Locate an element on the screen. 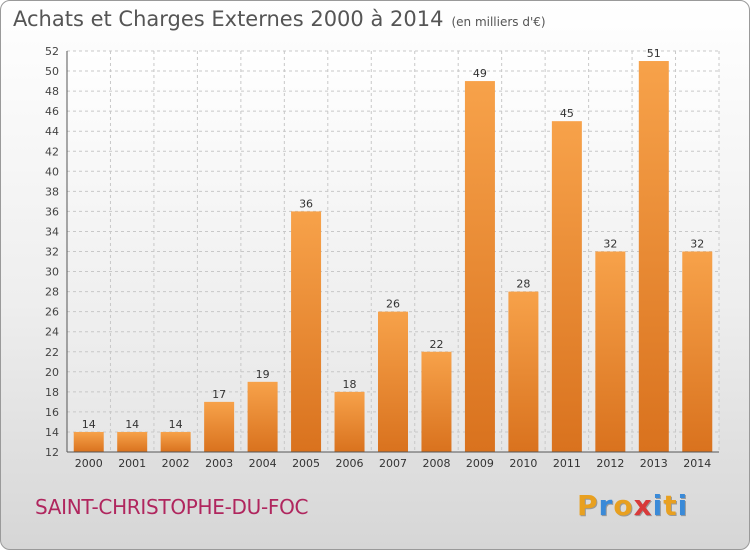 This screenshot has height=550, width=750. y-tick-label: 42 is located at coordinates (52, 151).